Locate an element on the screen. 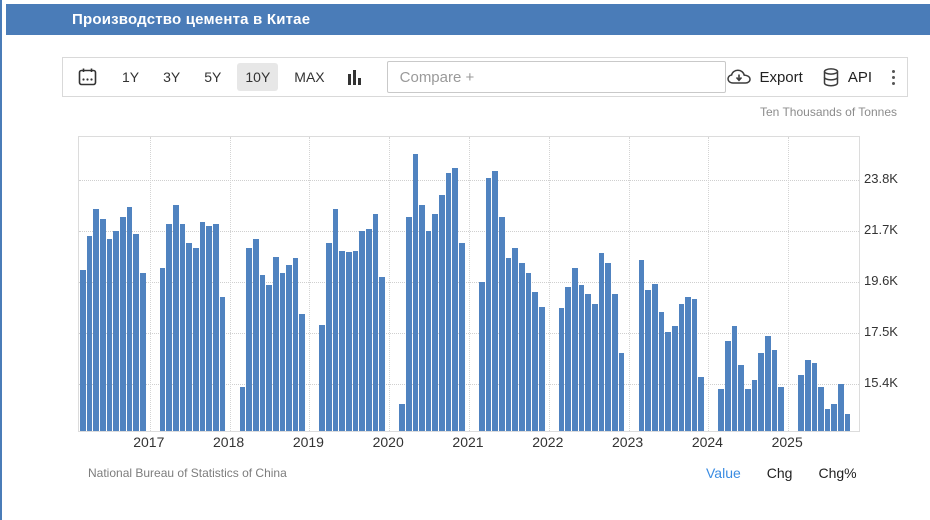  export-button: Export is located at coordinates (764, 77).